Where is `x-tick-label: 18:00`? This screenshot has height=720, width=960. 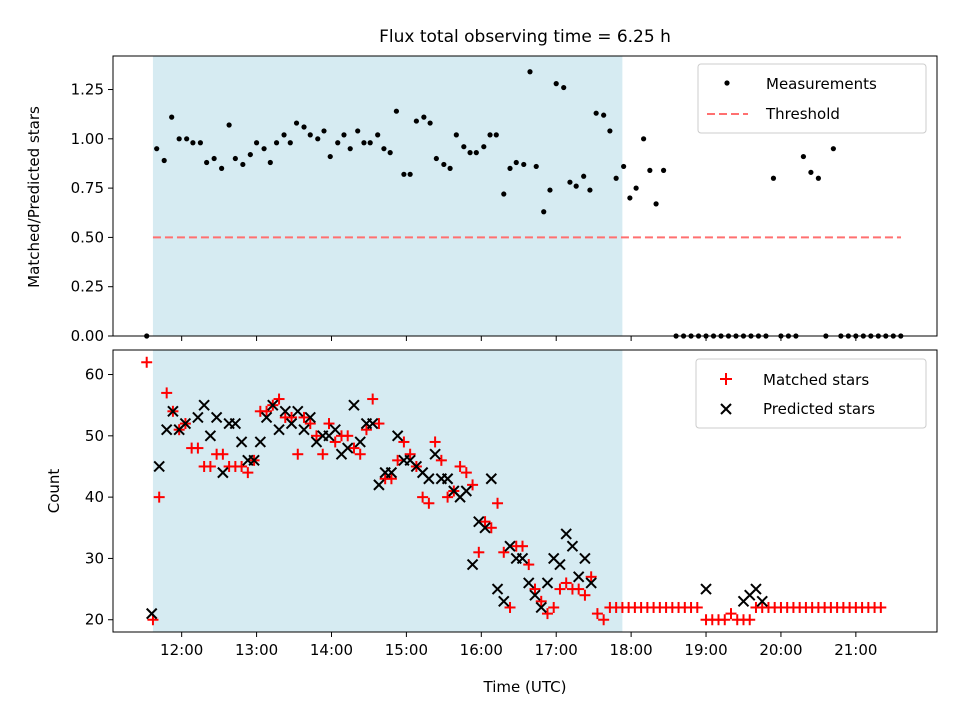 x-tick-label: 18:00 is located at coordinates (631, 650).